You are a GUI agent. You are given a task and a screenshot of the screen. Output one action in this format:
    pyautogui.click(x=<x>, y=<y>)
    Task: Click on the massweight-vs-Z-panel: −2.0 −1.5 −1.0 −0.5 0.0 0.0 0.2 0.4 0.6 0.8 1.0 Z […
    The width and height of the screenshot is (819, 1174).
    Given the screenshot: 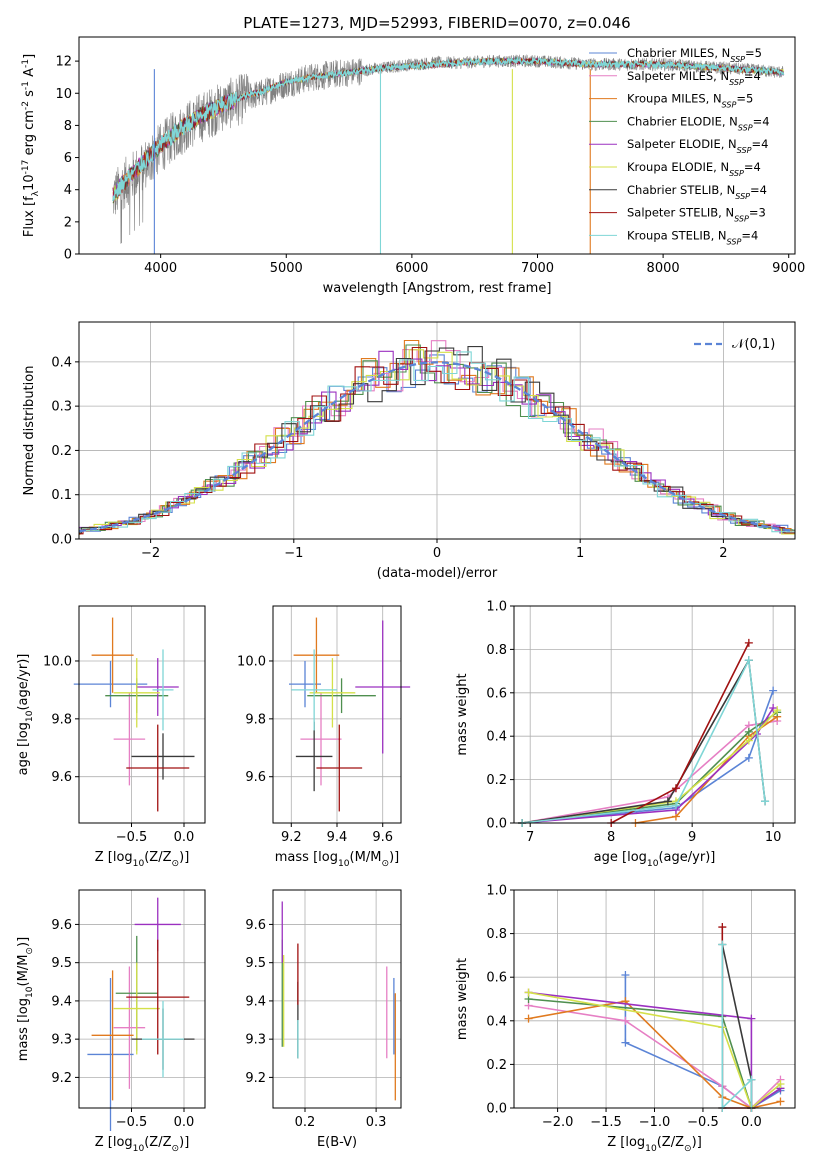 What is the action you would take?
    pyautogui.click(x=625, y=1019)
    